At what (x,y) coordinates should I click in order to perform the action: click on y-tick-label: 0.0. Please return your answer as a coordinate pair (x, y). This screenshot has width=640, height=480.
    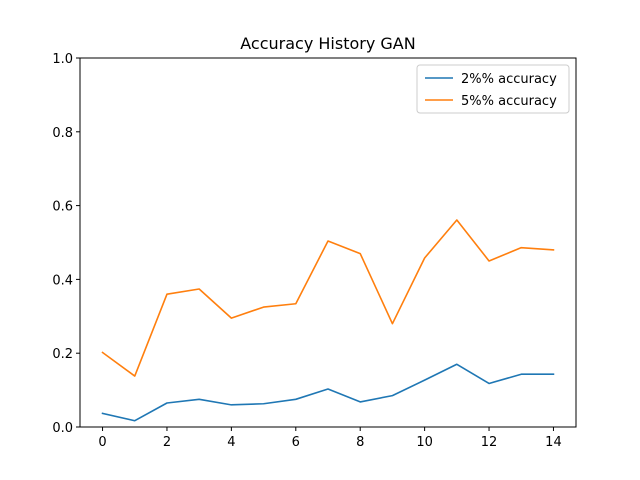
    Looking at the image, I should click on (62, 428).